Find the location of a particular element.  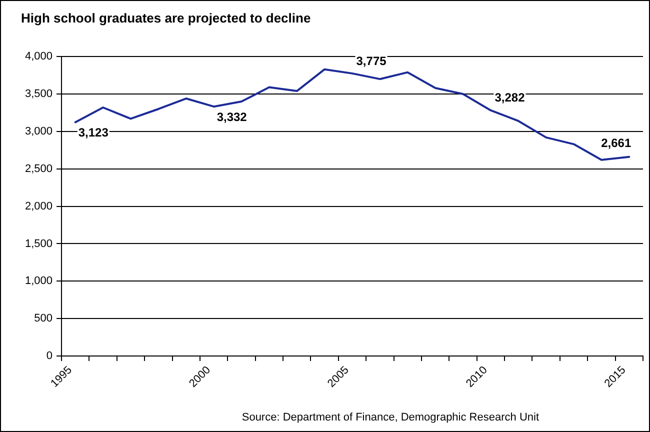

data-label: 3,282 is located at coordinates (510, 97).